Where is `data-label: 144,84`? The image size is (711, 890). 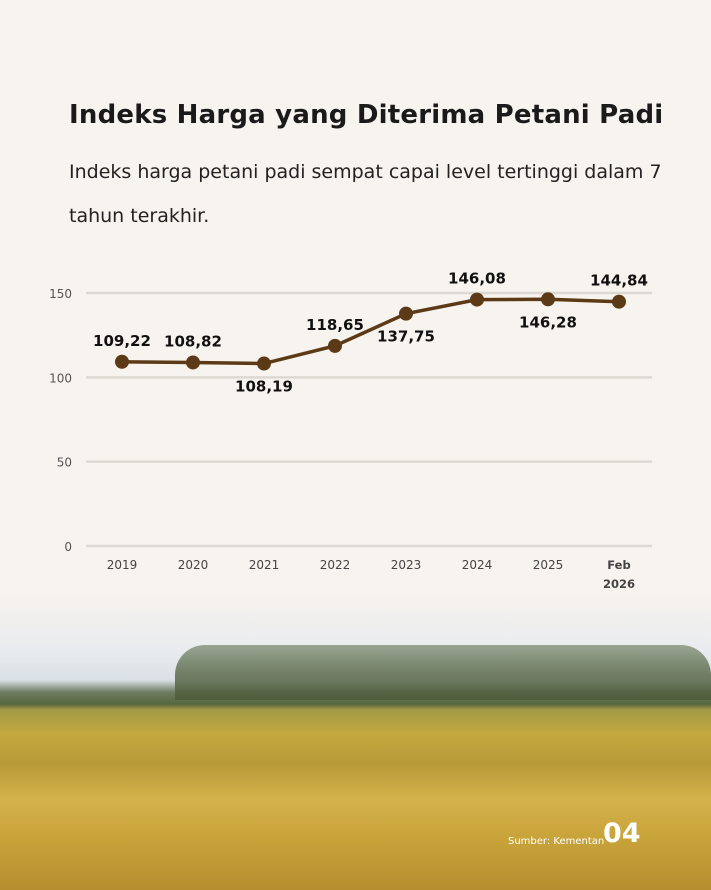 data-label: 144,84 is located at coordinates (619, 281).